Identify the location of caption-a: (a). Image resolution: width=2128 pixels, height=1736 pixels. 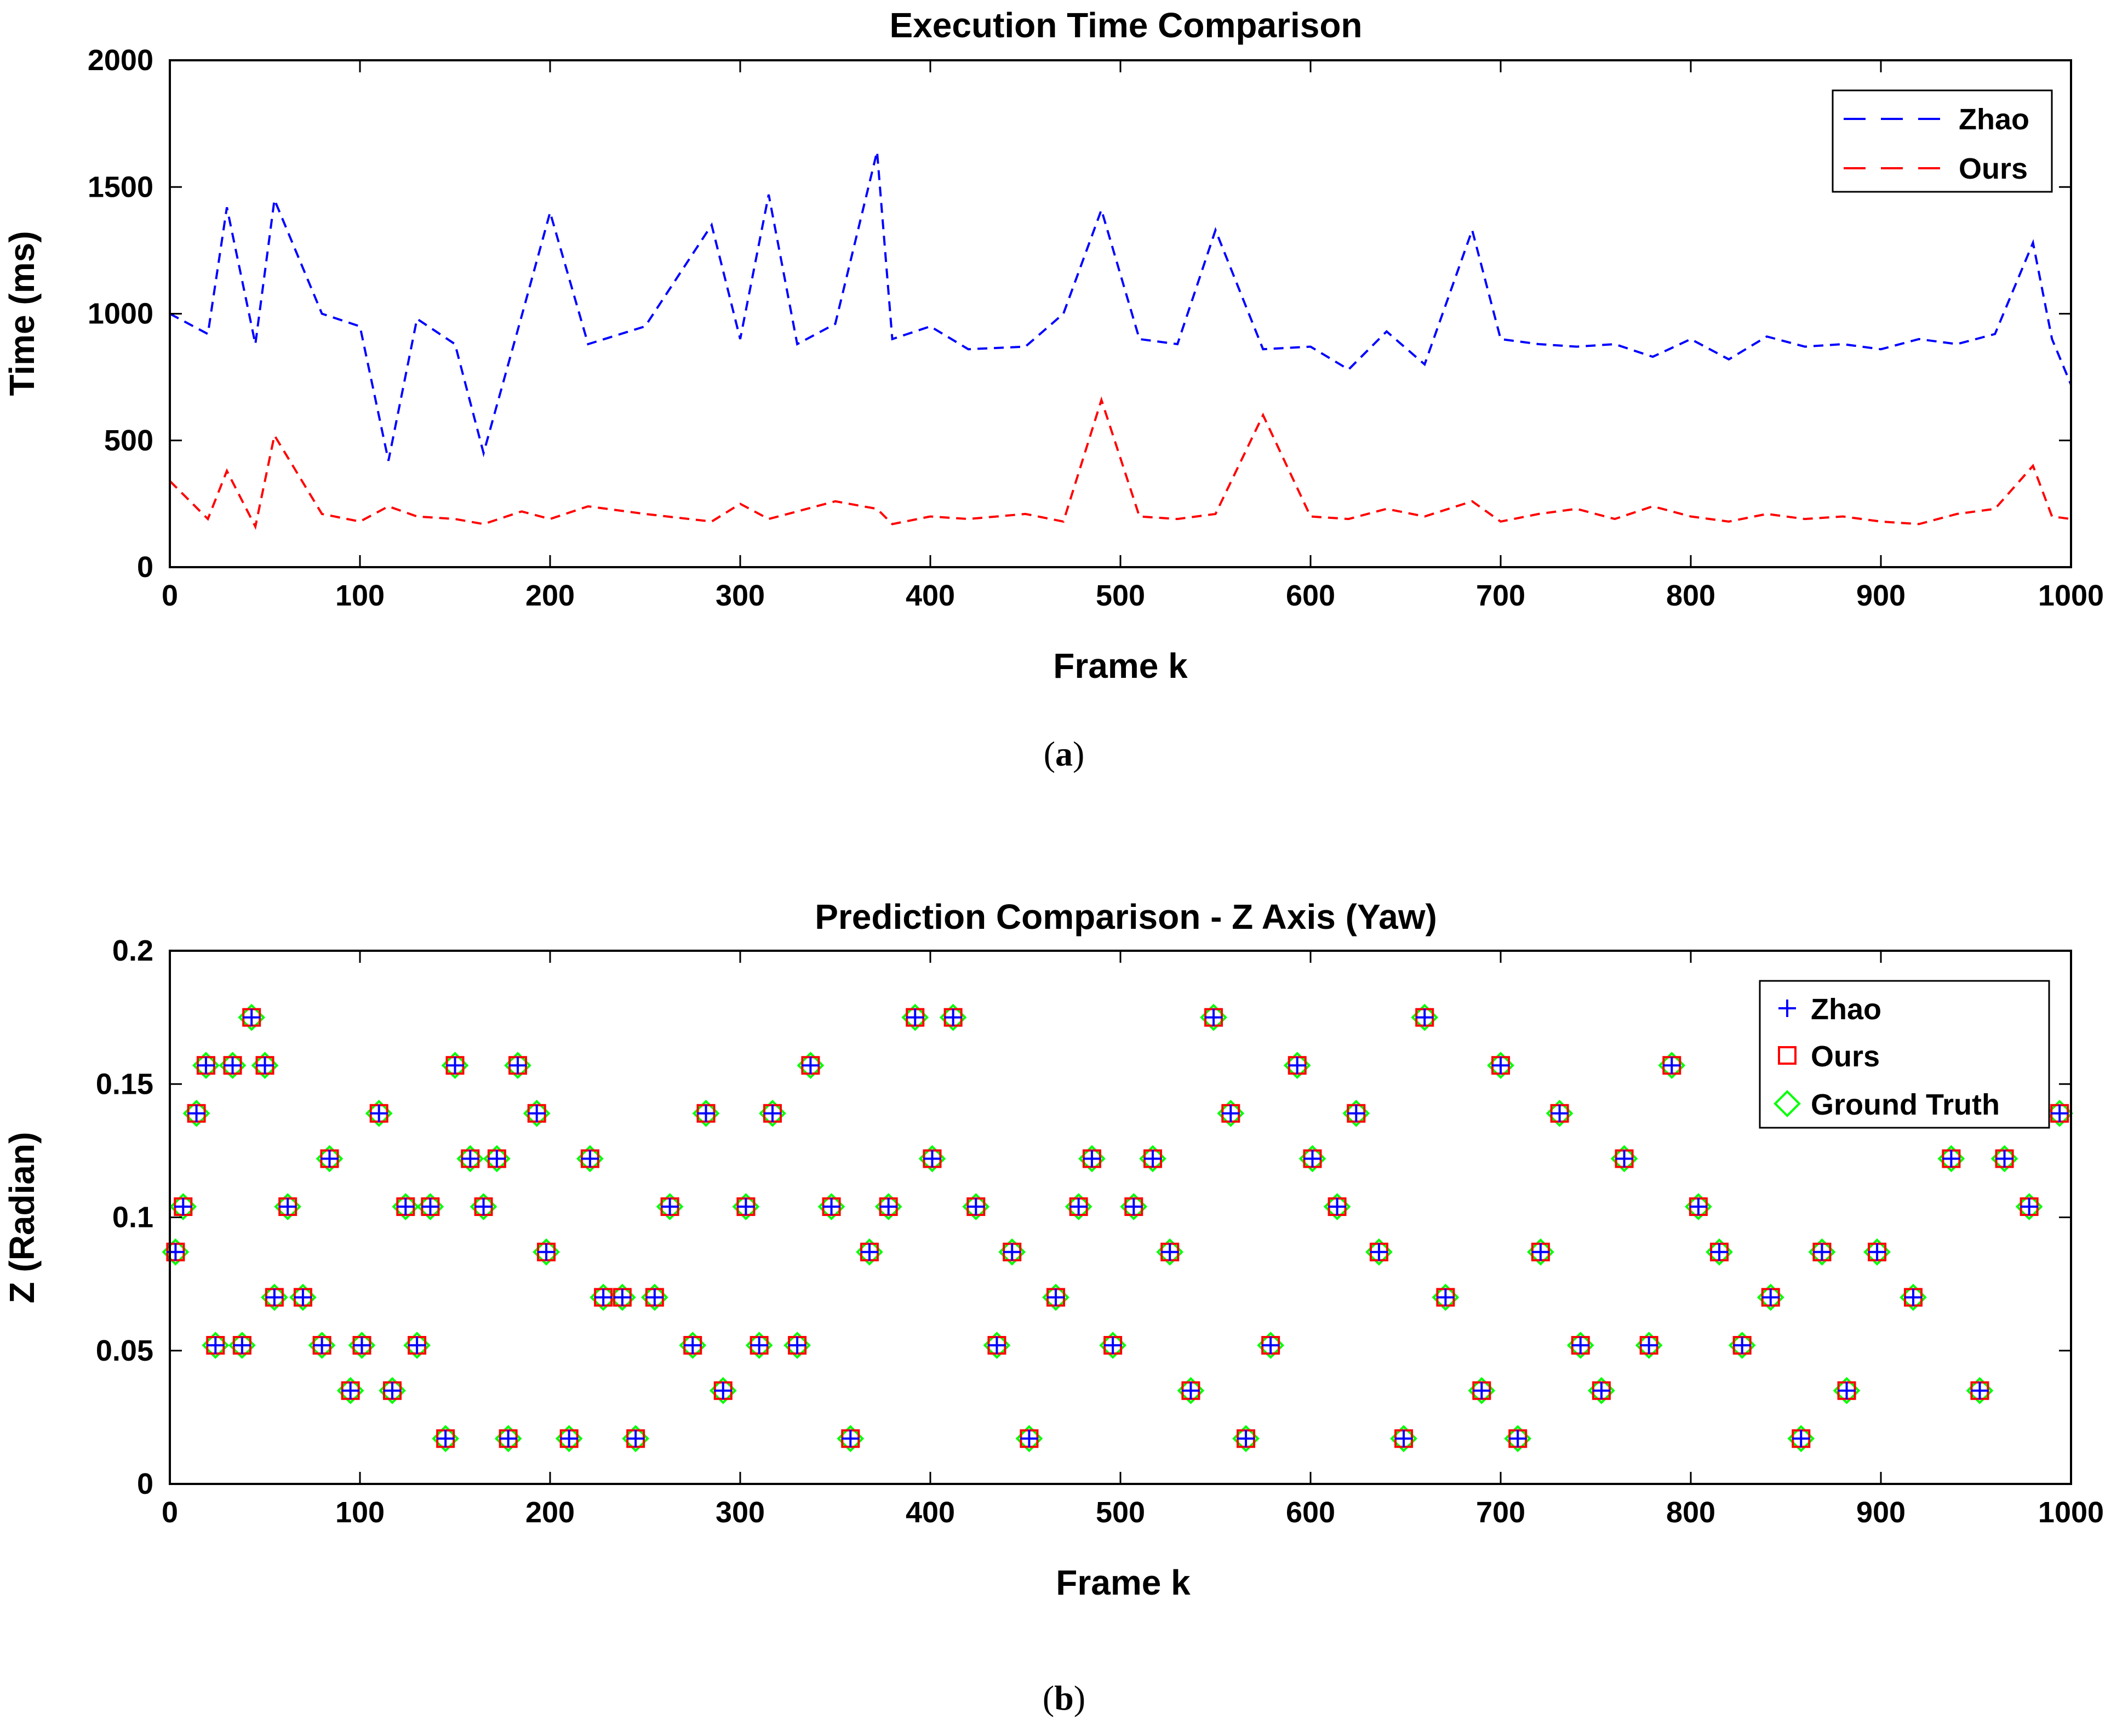
(1064, 754).